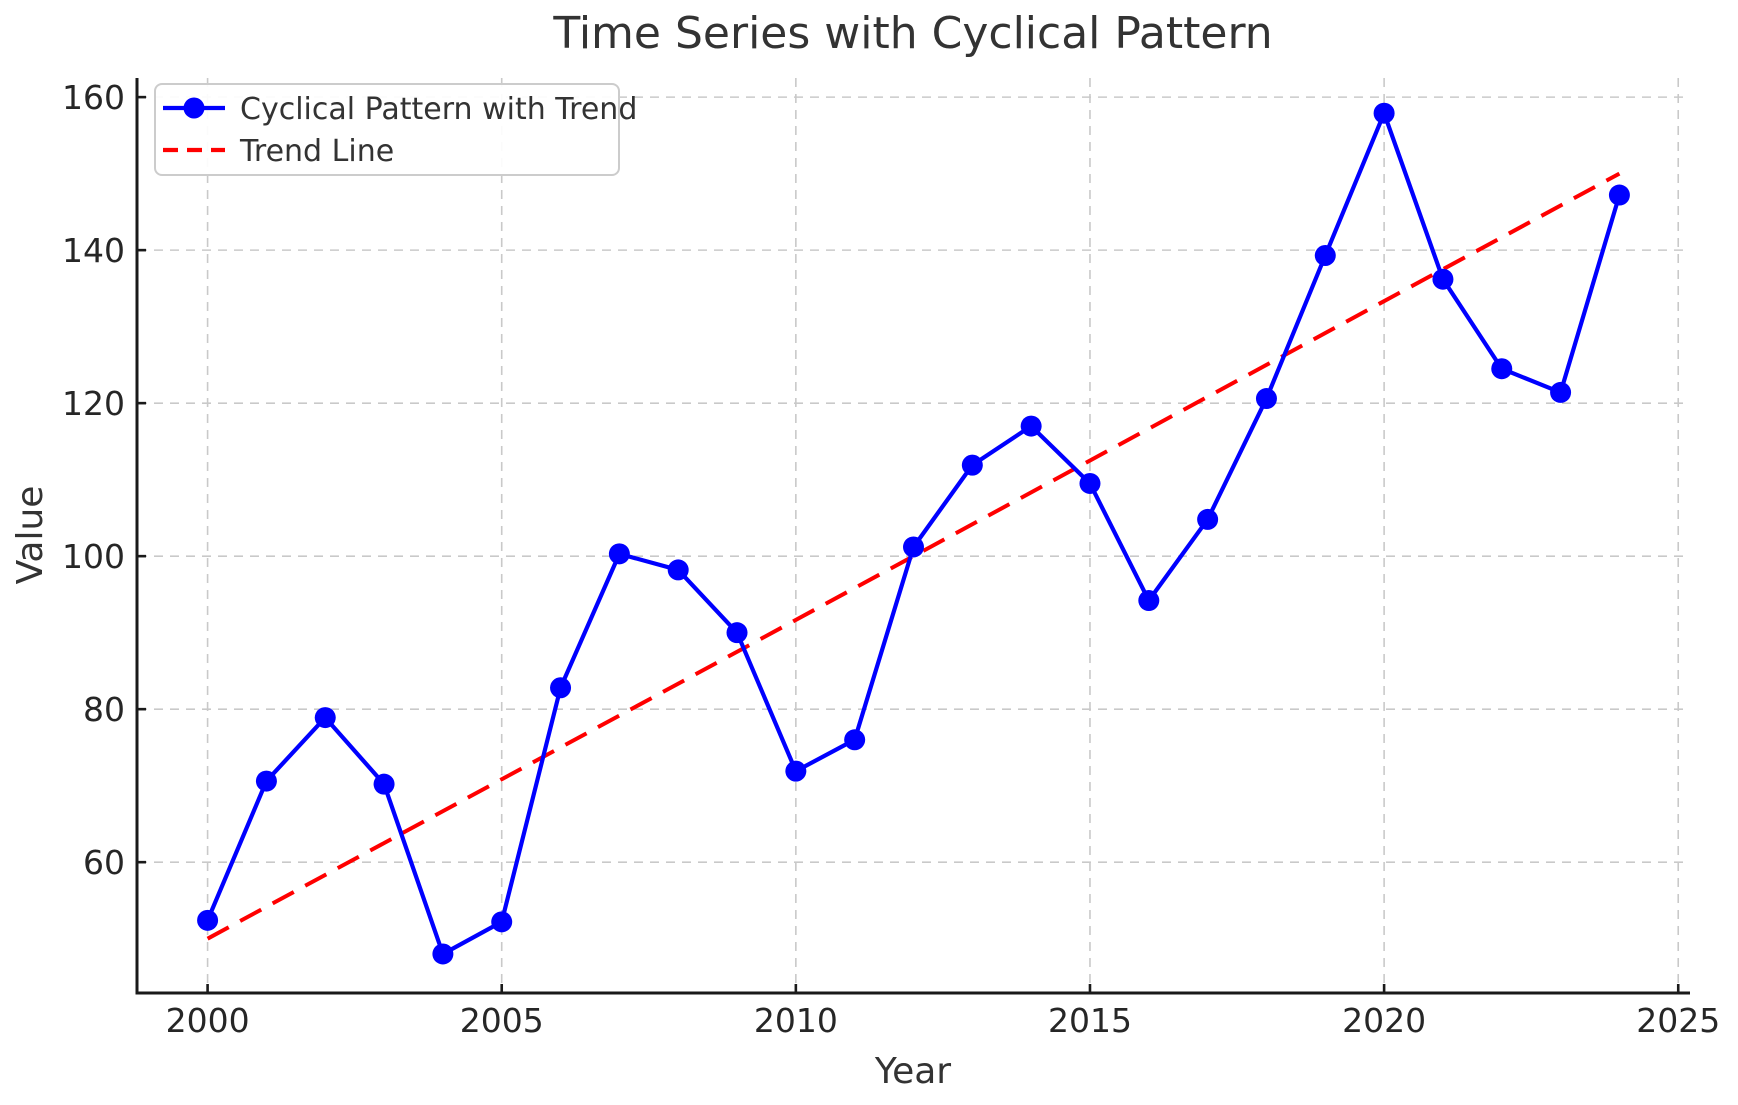 The height and width of the screenshot is (1105, 1738). Describe the element at coordinates (912, 1071) in the screenshot. I see `x-axis-label: Year` at that location.